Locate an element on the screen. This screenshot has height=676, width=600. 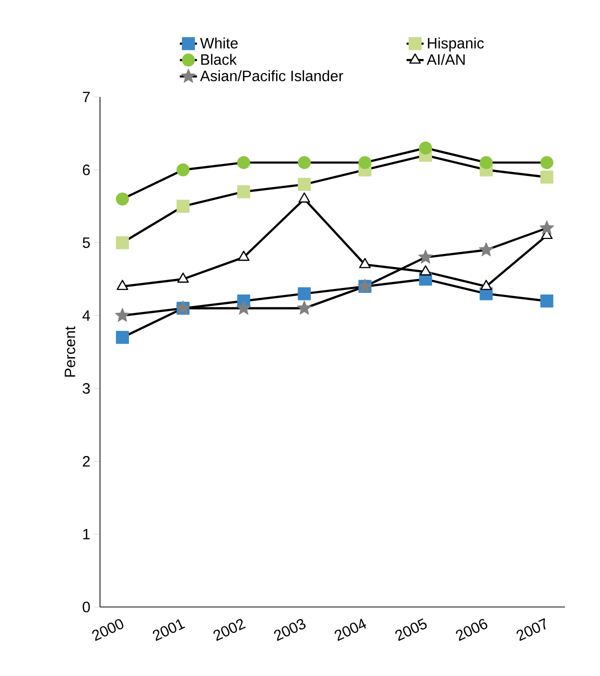
x-tick-label: 2002 is located at coordinates (229, 630).